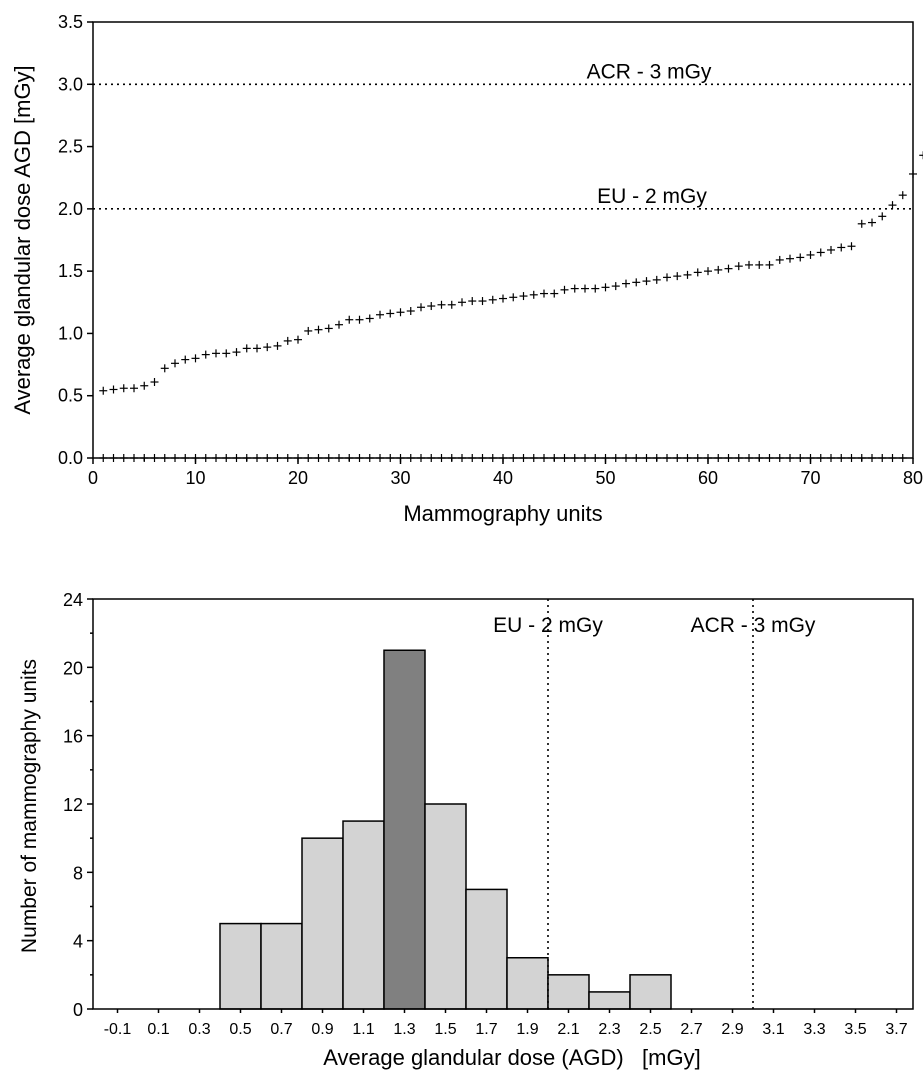 The height and width of the screenshot is (1074, 923). Describe the element at coordinates (70, 396) in the screenshot. I see `y-tick-label: 0.5` at that location.